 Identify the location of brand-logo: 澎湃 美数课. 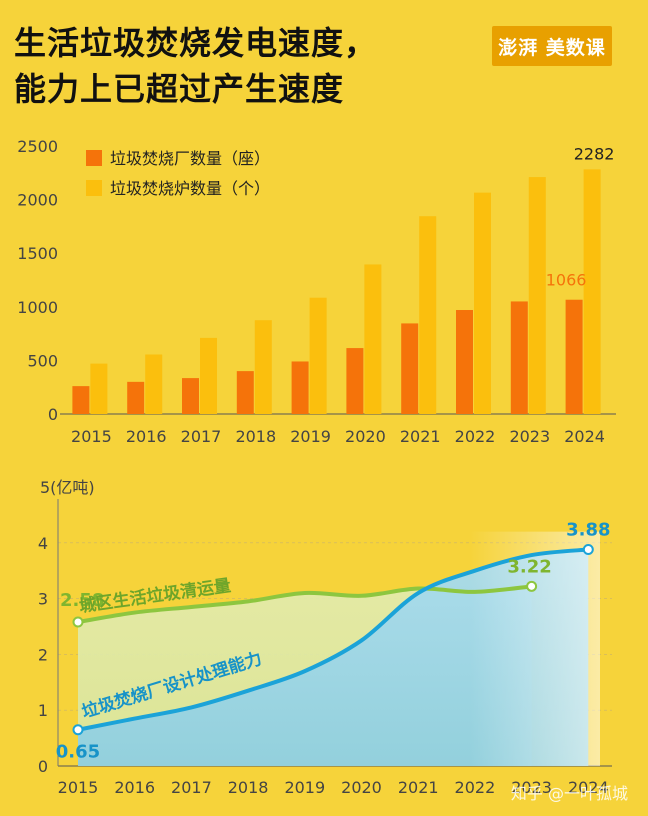
(552, 46).